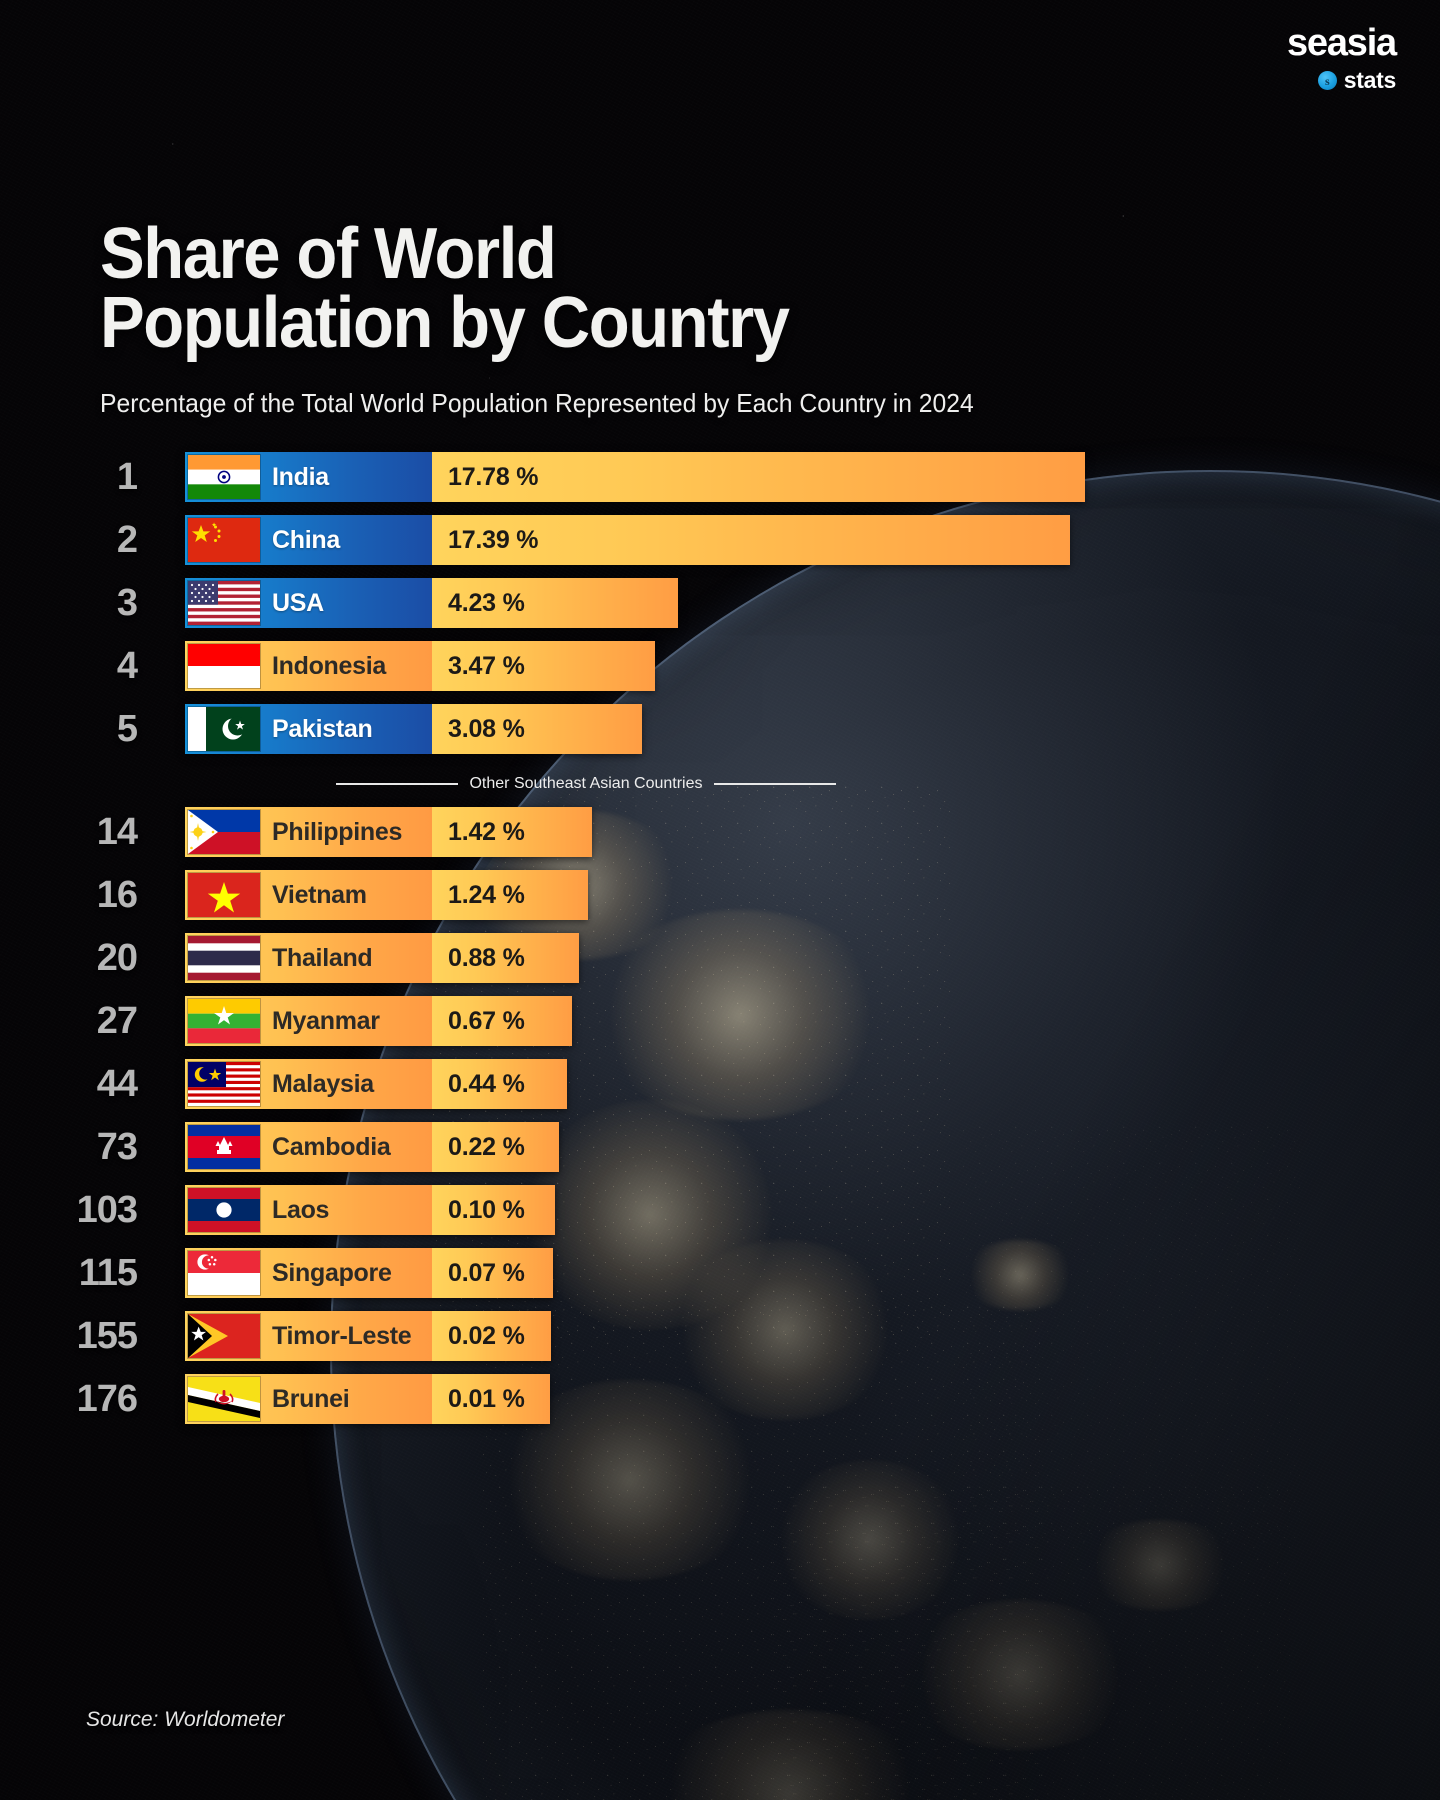  What do you see at coordinates (298, 602) in the screenshot?
I see `country-name: USA` at bounding box center [298, 602].